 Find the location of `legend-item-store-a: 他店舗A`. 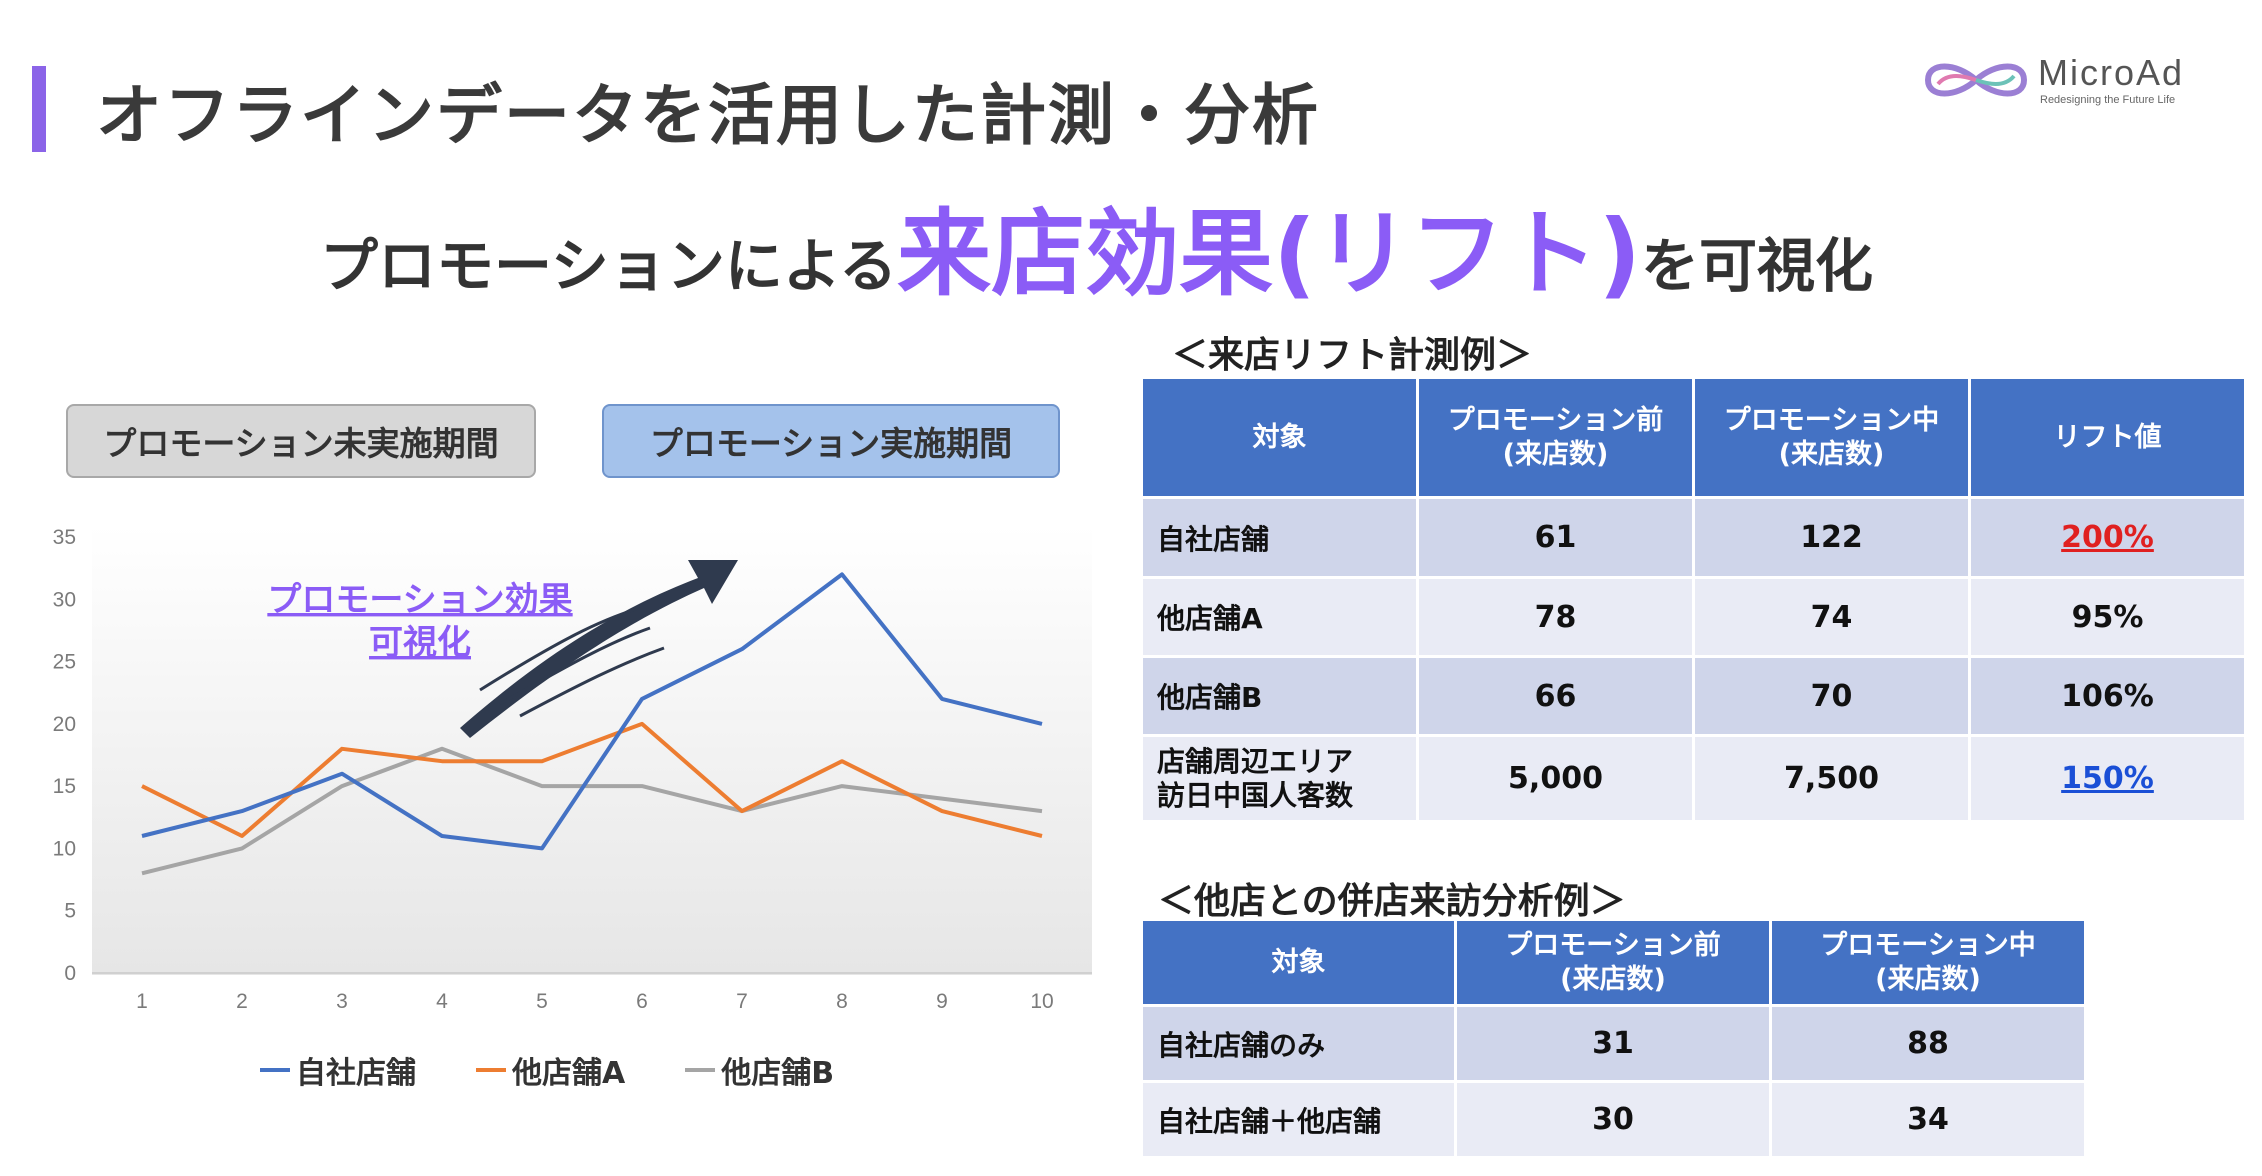

legend-item-store-a: 他店舗A is located at coordinates (550, 1070).